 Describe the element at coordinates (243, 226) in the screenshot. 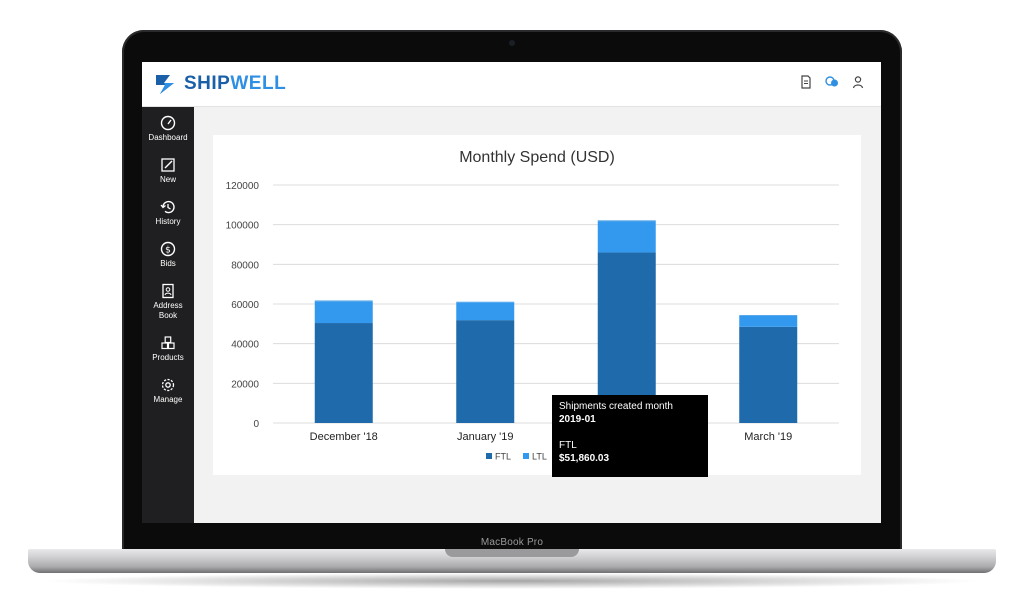

I see `y-tick-label: 100000` at that location.